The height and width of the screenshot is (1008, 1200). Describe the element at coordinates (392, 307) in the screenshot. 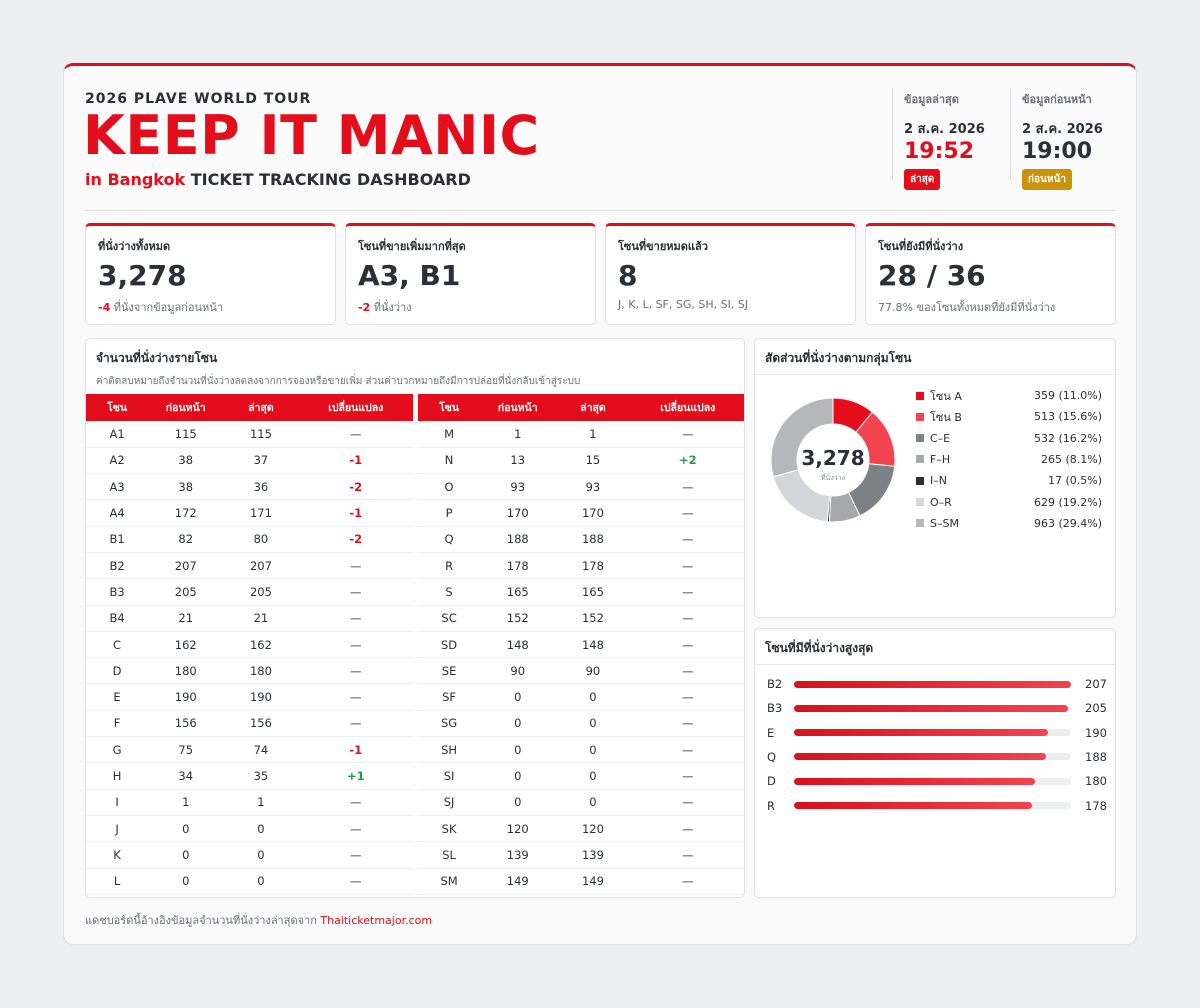

I see `stat-note-text: ที่นั่งว่าง` at that location.